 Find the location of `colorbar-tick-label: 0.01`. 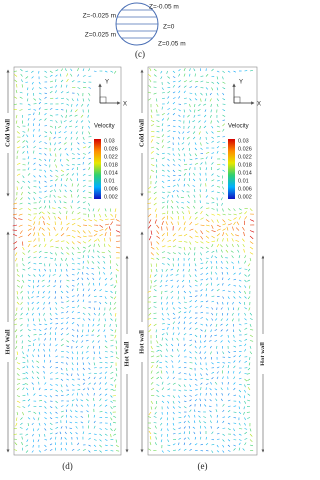

colorbar-tick-label: 0.01 is located at coordinates (109, 181).